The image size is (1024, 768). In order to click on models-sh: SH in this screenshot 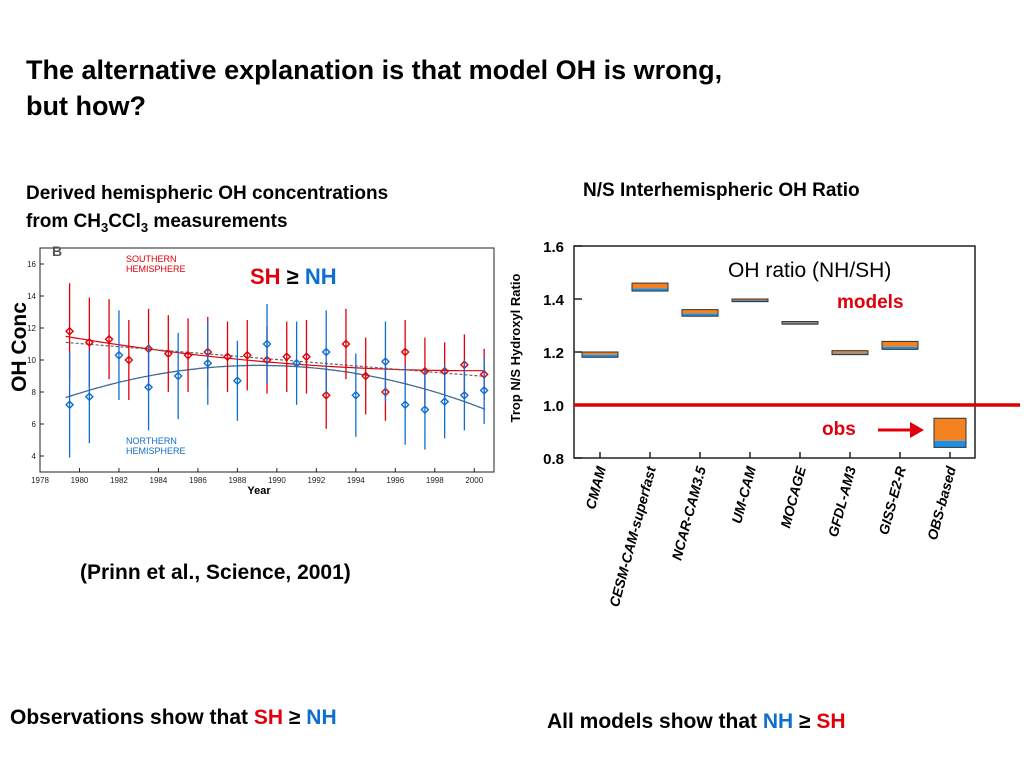, I will do `click(831, 721)`.